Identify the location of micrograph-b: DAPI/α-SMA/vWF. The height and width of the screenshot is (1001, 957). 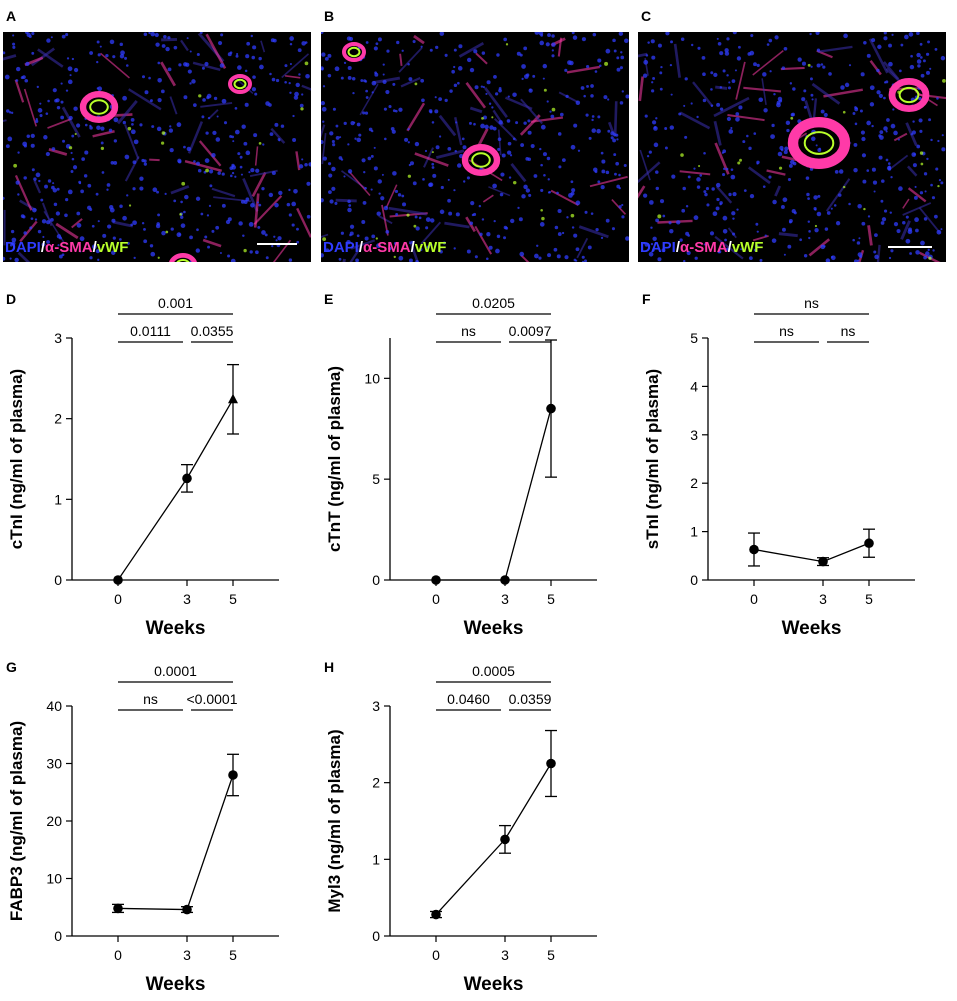
(475, 147).